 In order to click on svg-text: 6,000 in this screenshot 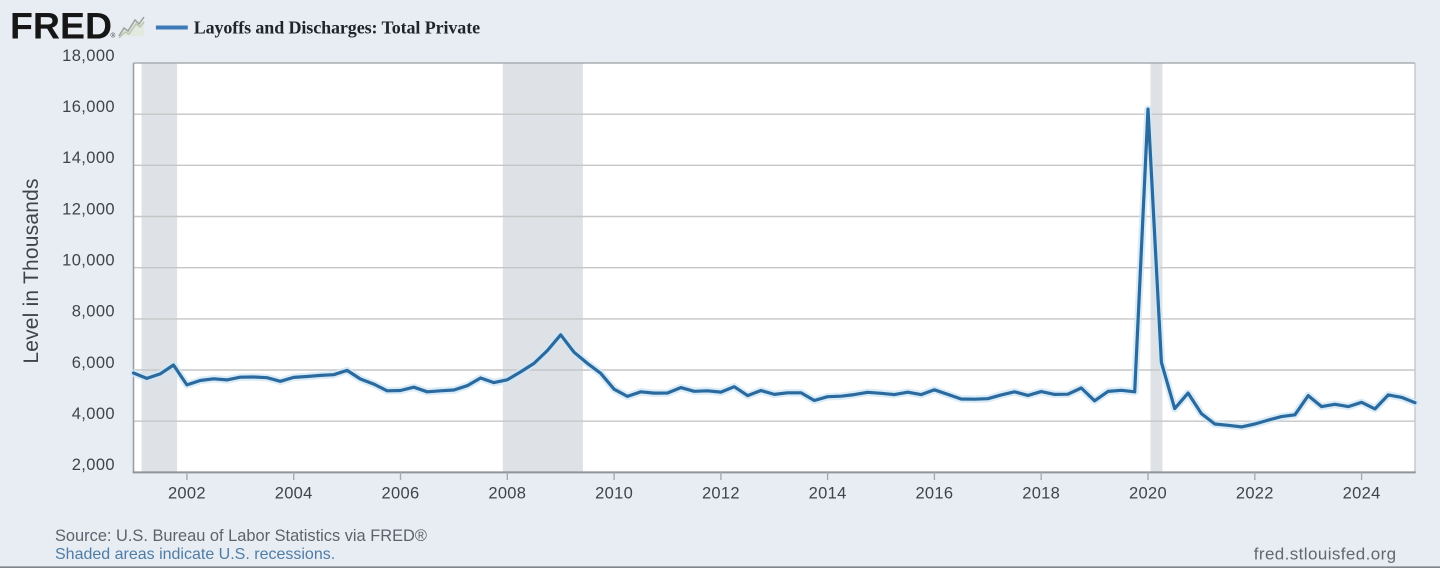, I will do `click(93, 363)`.